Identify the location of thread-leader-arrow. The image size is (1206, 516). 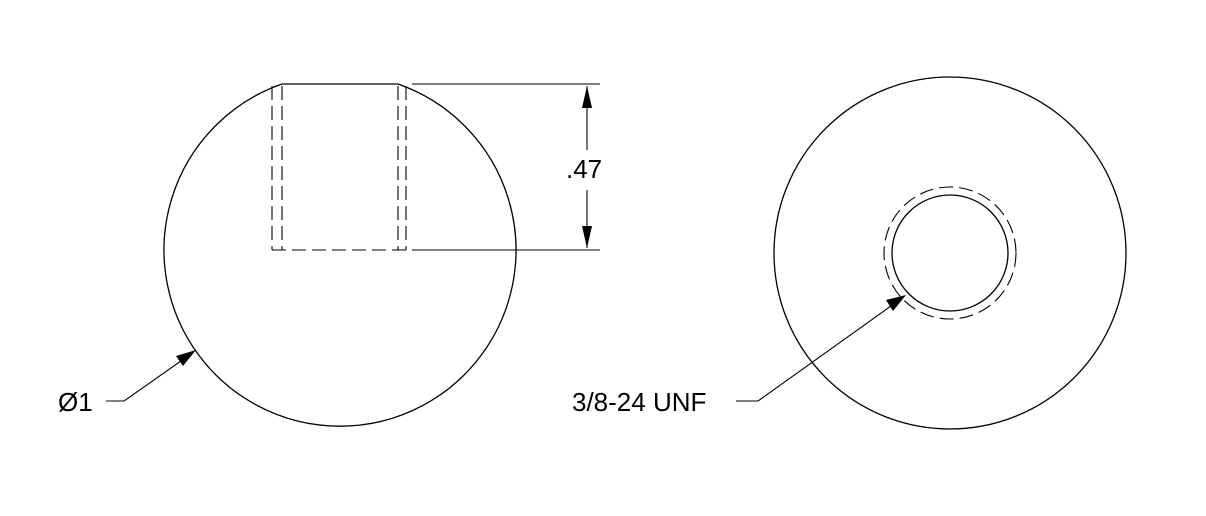
(896, 303).